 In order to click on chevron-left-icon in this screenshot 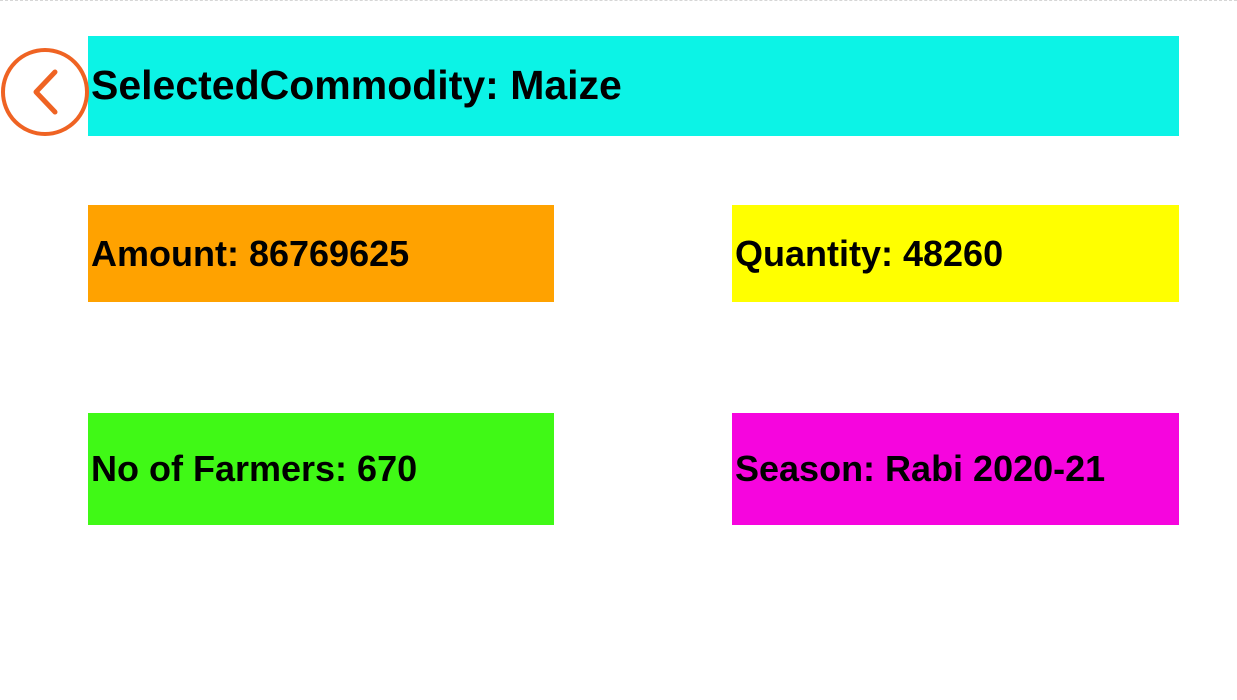, I will do `click(45, 92)`.